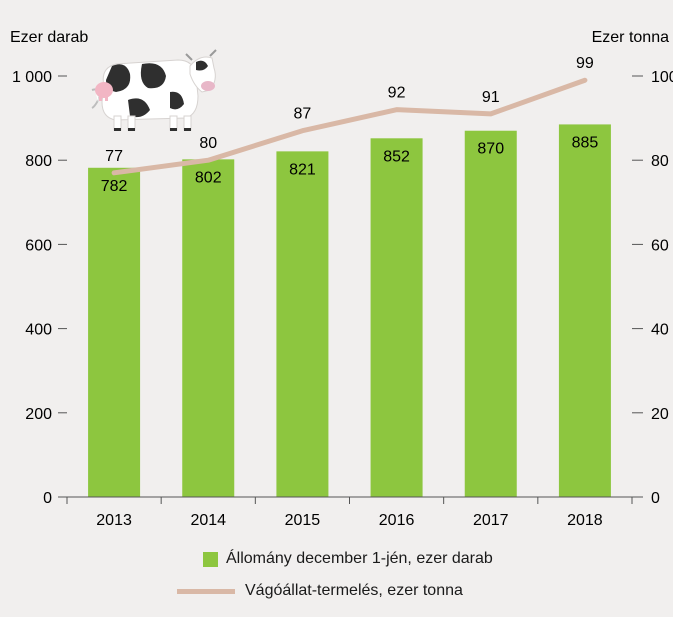 The height and width of the screenshot is (617, 673). Describe the element at coordinates (585, 63) in the screenshot. I see `line-label-2018: 99` at that location.